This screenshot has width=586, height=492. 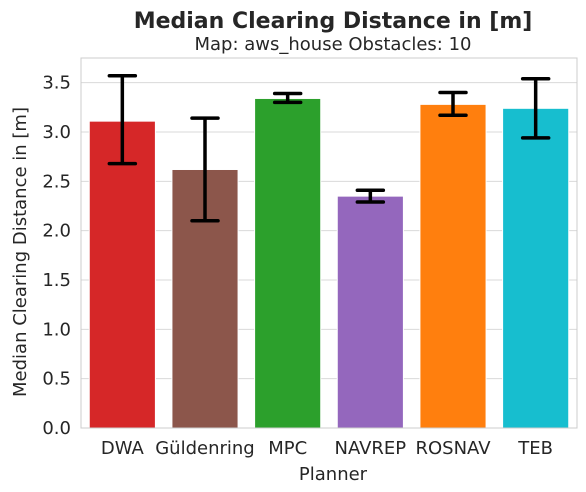 I want to click on x-tick-label: ROSNAV, so click(x=453, y=448).